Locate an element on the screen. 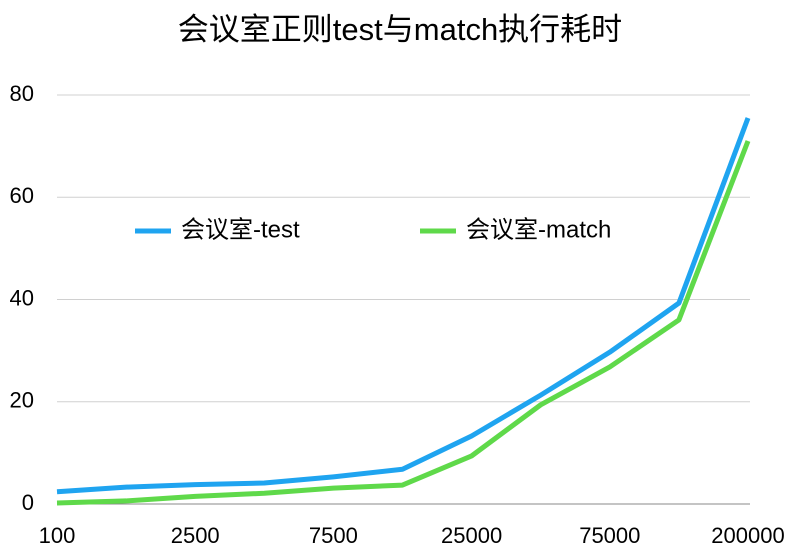 Image resolution: width=800 pixels, height=553 pixels. legend-label: 会议室-match is located at coordinates (538, 229).